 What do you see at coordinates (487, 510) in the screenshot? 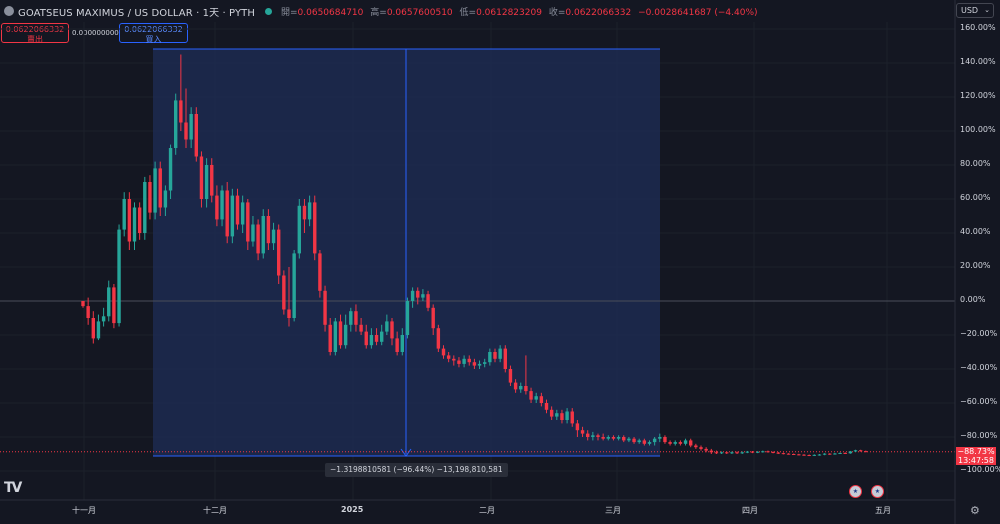
I see `time-axis-tick-label: 二月` at bounding box center [487, 510].